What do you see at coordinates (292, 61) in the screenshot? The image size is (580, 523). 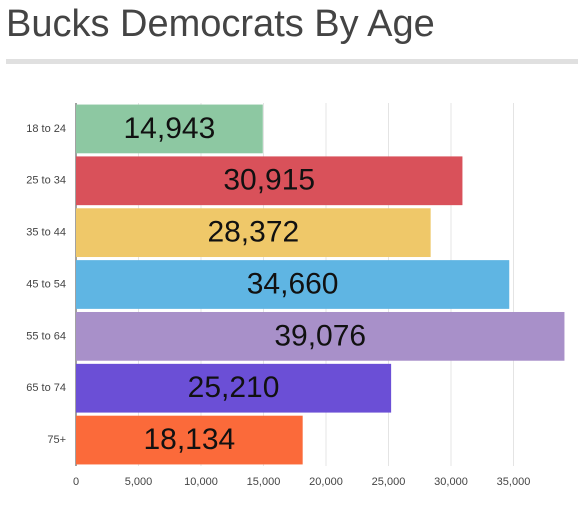 I see `title-rule` at bounding box center [292, 61].